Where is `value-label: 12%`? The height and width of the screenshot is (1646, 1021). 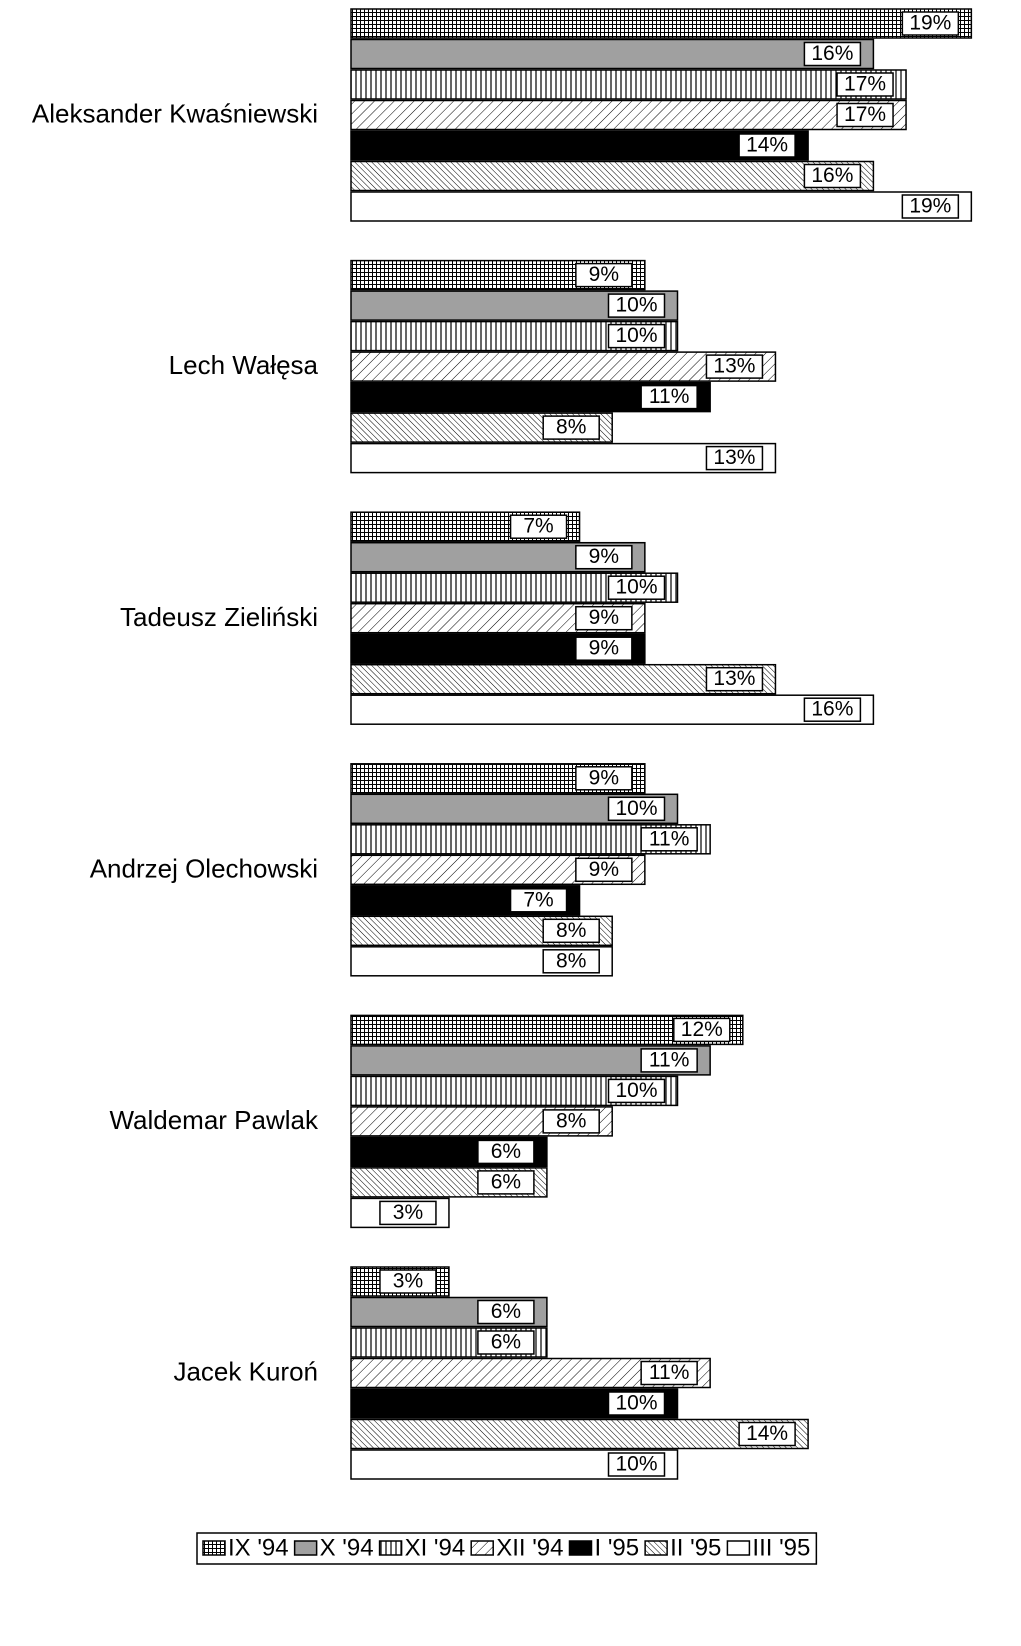
value-label: 12% is located at coordinates (702, 1029).